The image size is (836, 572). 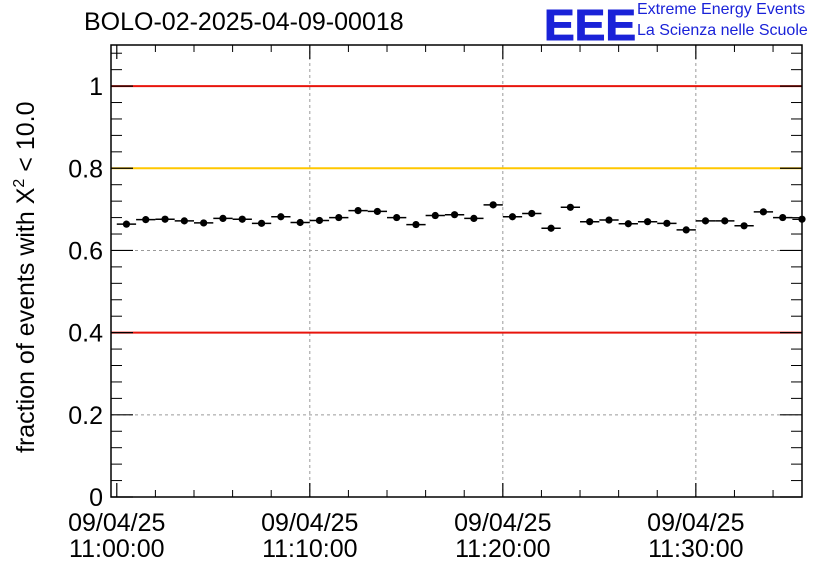 I want to click on y-tick-label: 0.2, so click(x=85, y=416).